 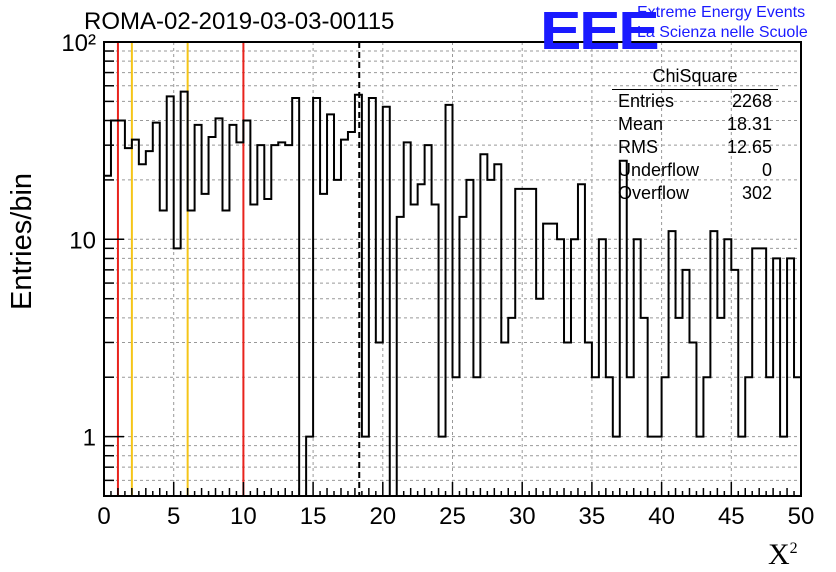 I want to click on y-tick-label: 10², so click(x=78, y=43).